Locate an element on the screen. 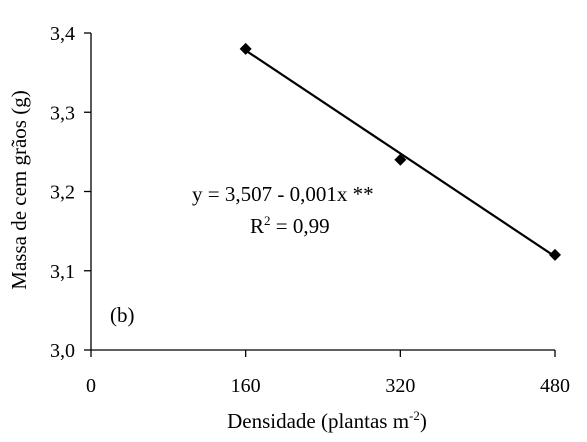  x-tick-label: 160 is located at coordinates (246, 386).